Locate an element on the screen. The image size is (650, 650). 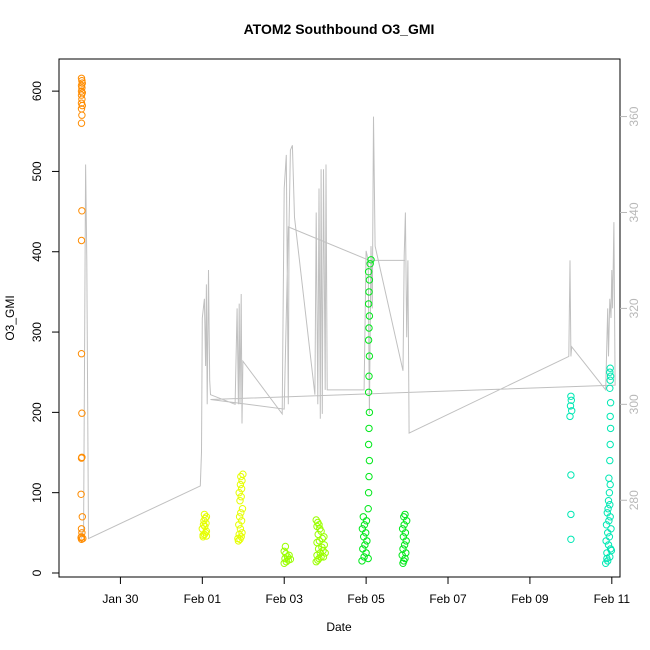
x-tick-label: Feb 07 is located at coordinates (448, 599).